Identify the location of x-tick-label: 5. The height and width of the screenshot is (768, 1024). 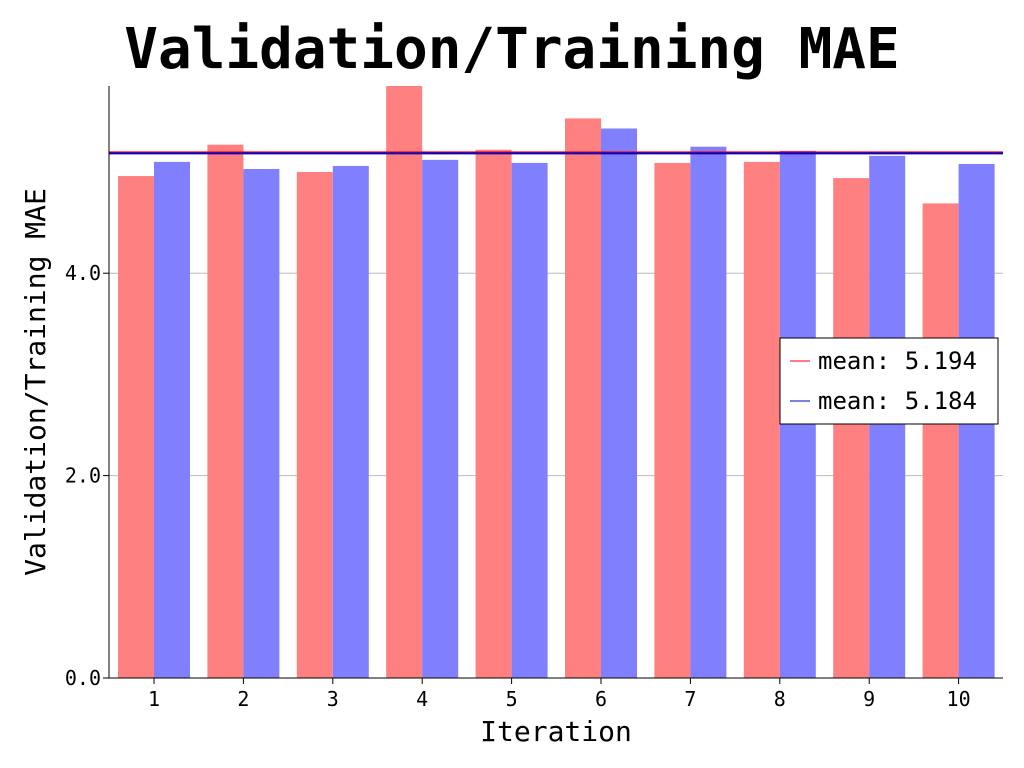
(512, 699).